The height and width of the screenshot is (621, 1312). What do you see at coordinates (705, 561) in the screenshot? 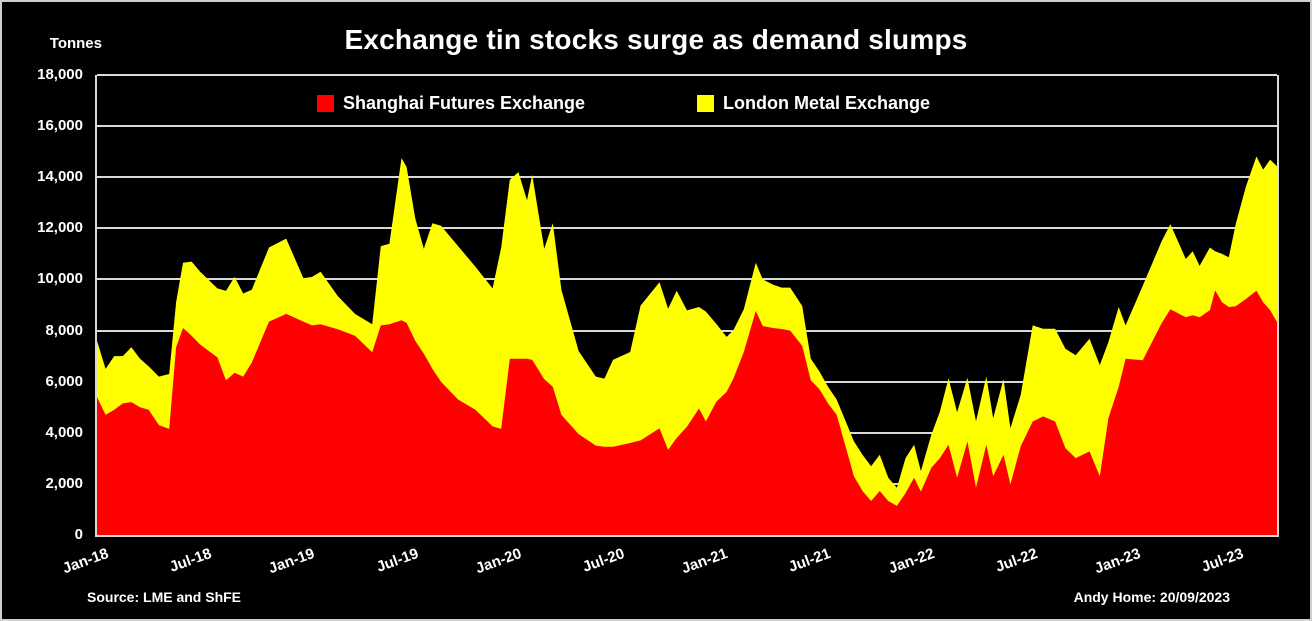
I see `x-tick-label: Jan-21` at bounding box center [705, 561].